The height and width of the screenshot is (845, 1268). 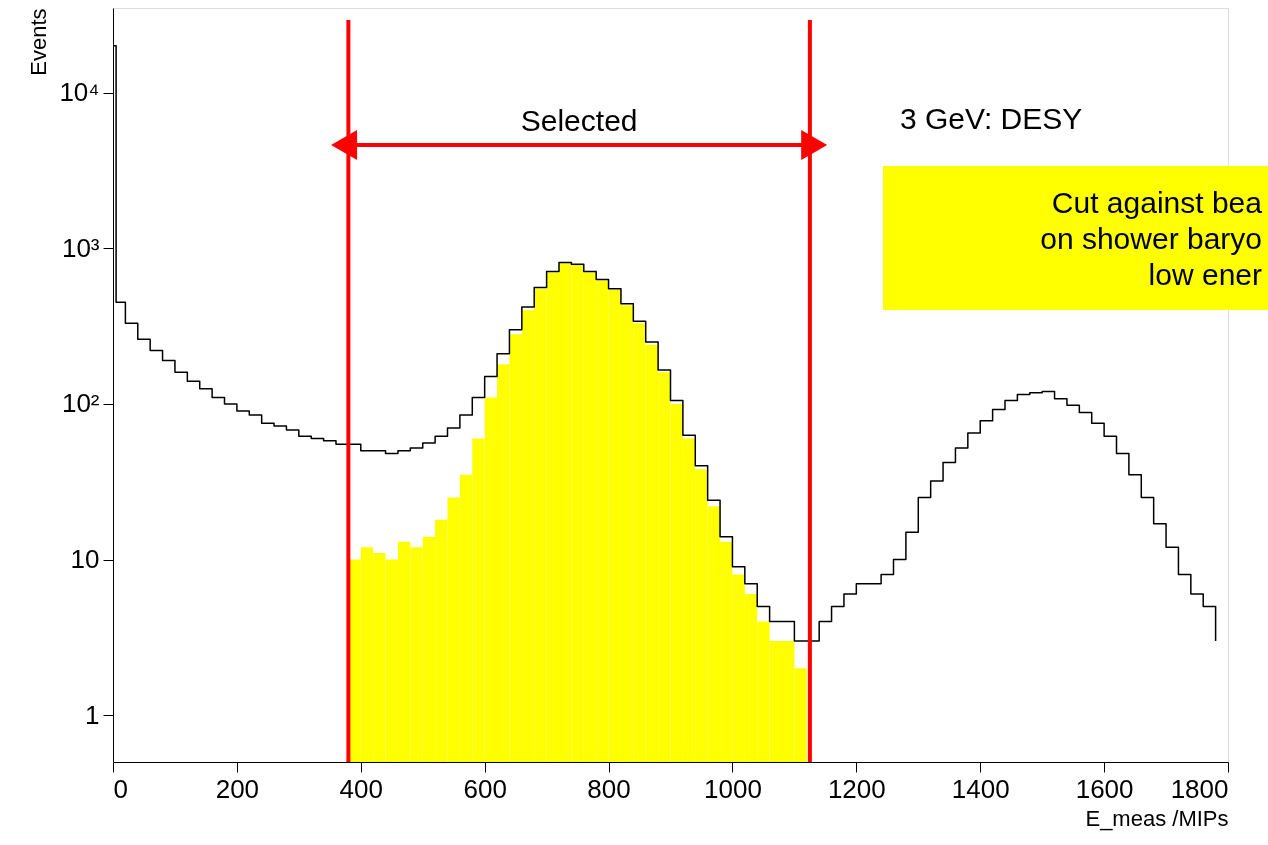 What do you see at coordinates (1151, 238) in the screenshot?
I see `annotation: on shower baryo` at bounding box center [1151, 238].